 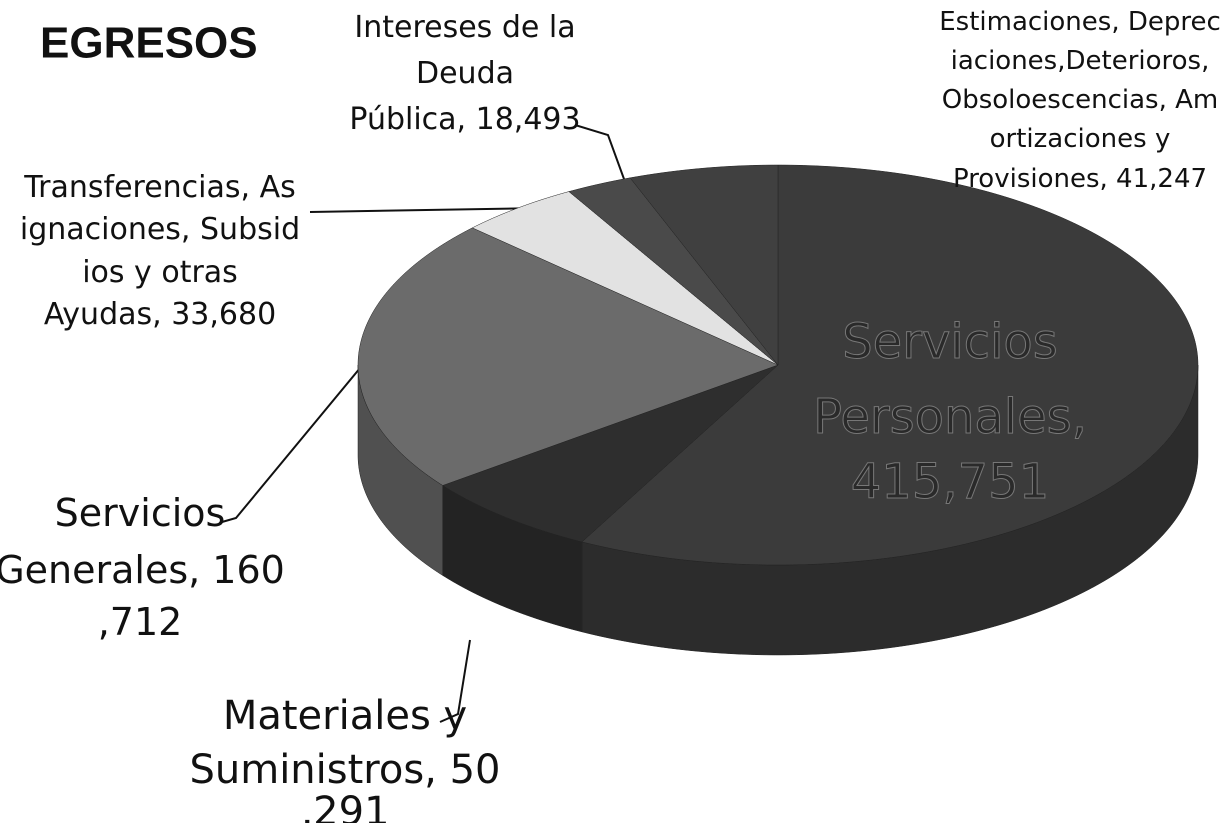 What do you see at coordinates (950, 482) in the screenshot?
I see `label-line: 415,751` at bounding box center [950, 482].